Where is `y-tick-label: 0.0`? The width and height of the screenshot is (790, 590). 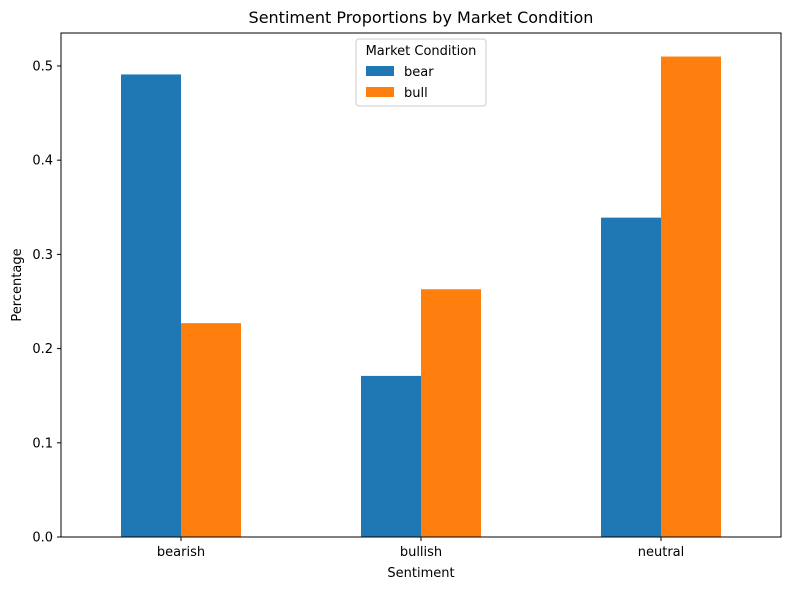
y-tick-label: 0.0 is located at coordinates (42, 538).